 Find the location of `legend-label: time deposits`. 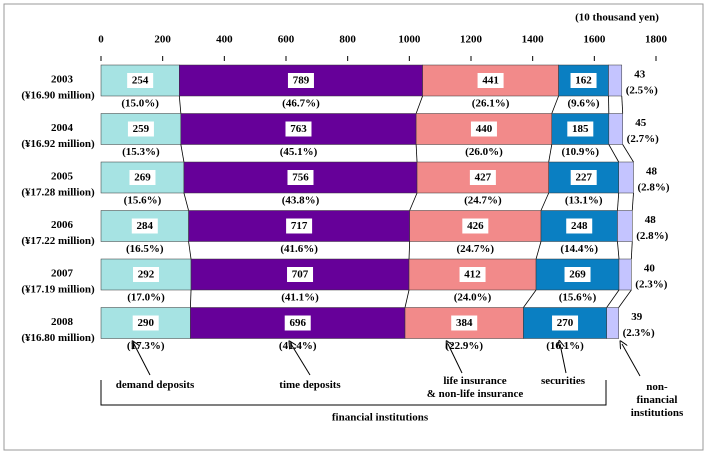

legend-label: time deposits is located at coordinates (310, 385).